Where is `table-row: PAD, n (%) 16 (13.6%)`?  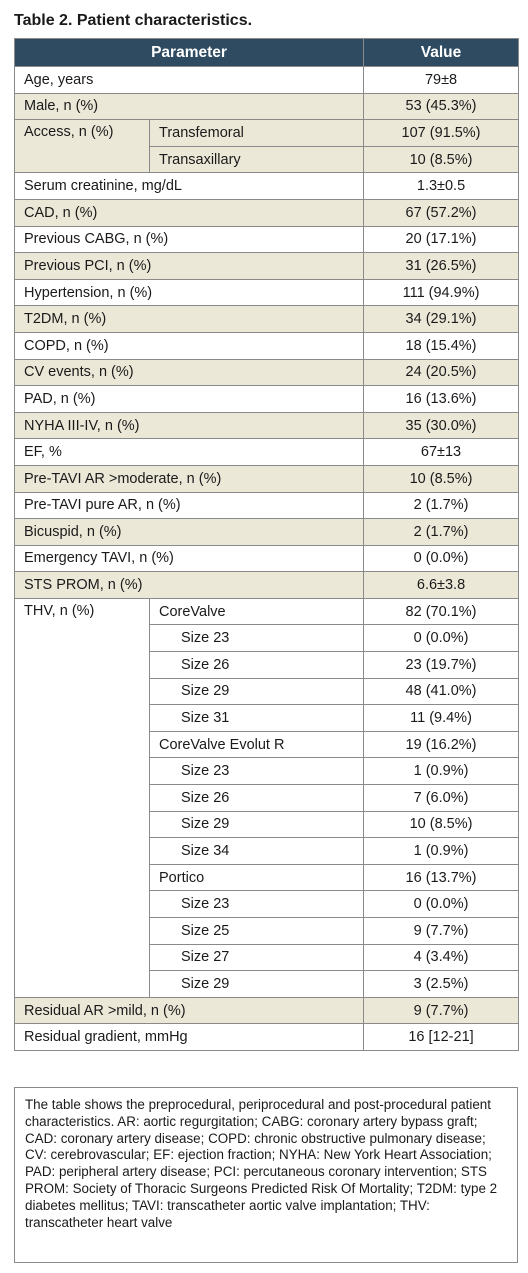 table-row: PAD, n (%) 16 (13.6%) is located at coordinates (266, 399).